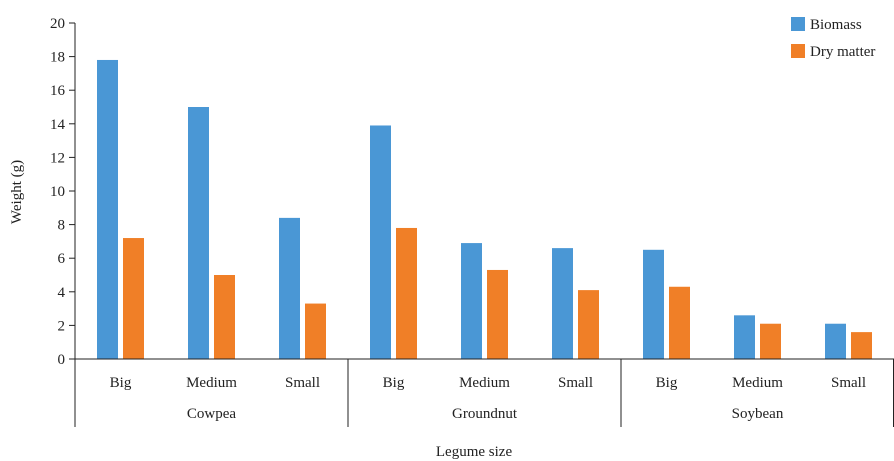 The image size is (894, 461). I want to click on bar-dry-matter: Groundnut Medium - Dry matter: 5.3, so click(497, 314).